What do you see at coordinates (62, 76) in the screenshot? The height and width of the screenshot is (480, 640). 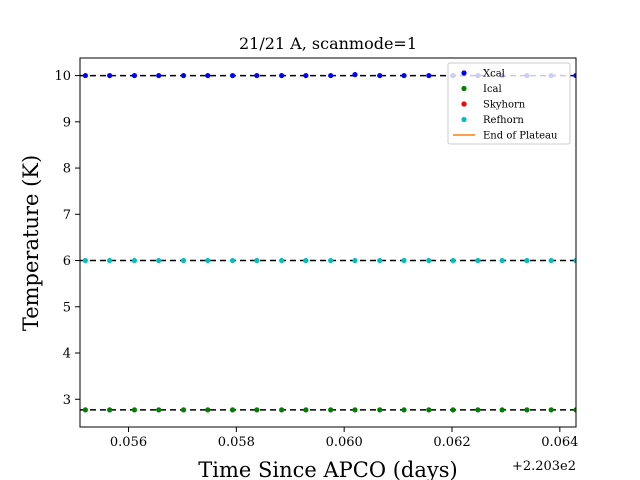 I see `y-tick-label: 10` at bounding box center [62, 76].